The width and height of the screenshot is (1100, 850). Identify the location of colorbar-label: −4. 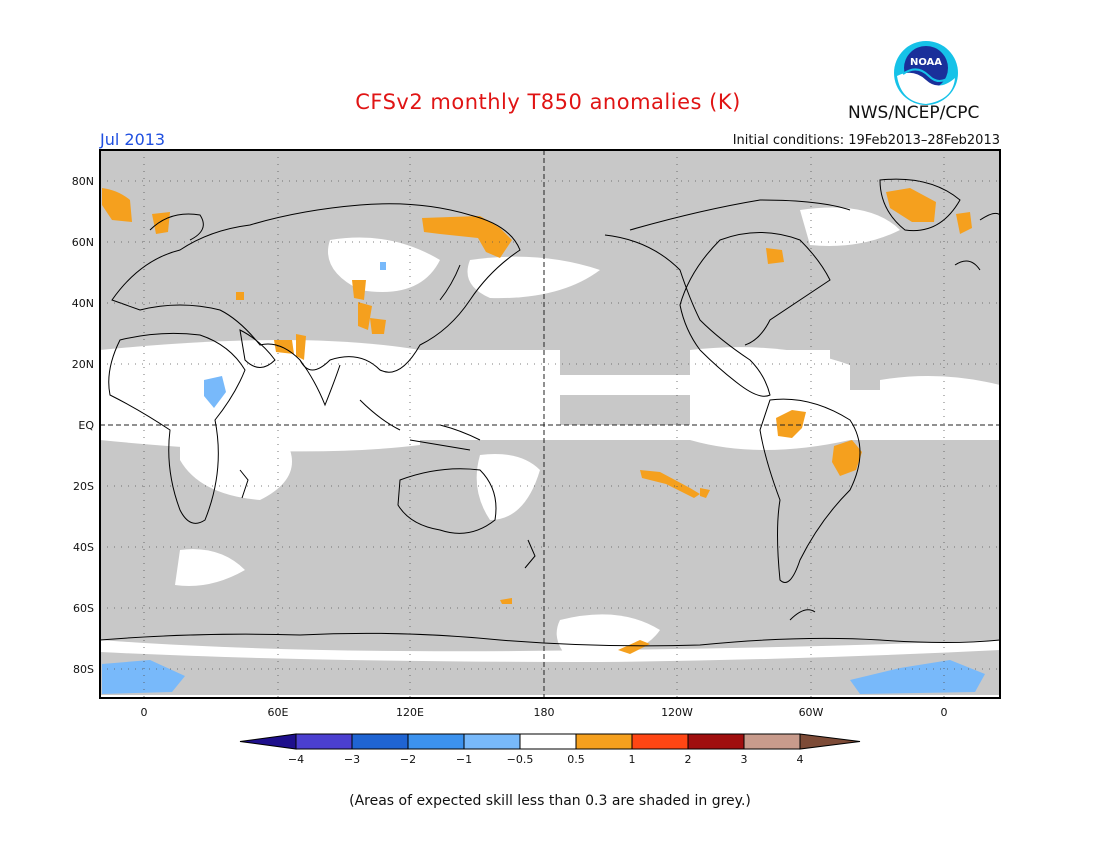
(296, 759).